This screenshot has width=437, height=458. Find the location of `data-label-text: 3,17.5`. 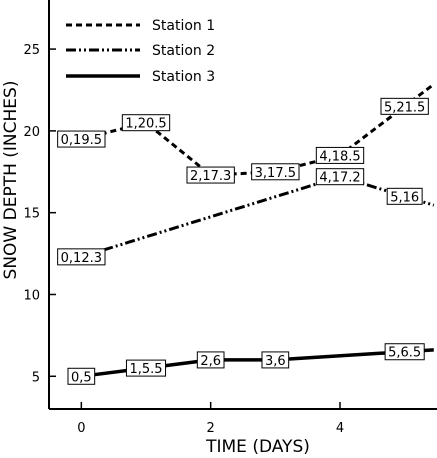

data-label-text: 3,17.5 is located at coordinates (275, 173).